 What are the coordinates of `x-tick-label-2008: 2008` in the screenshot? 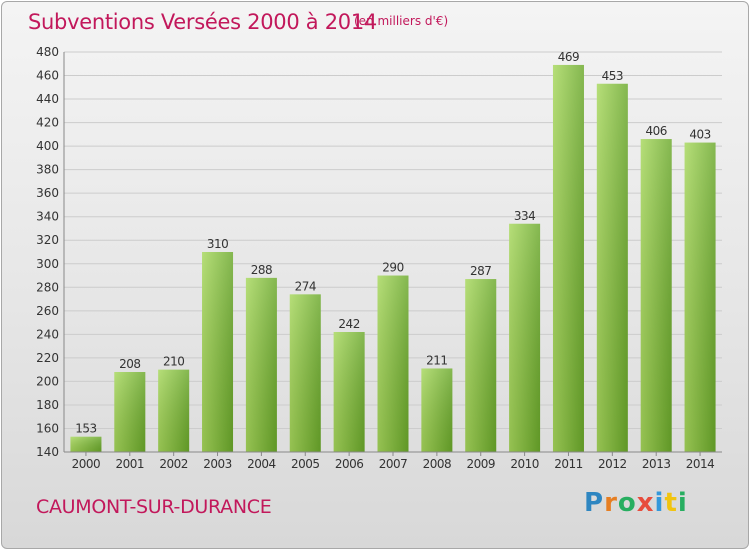 It's located at (437, 464).